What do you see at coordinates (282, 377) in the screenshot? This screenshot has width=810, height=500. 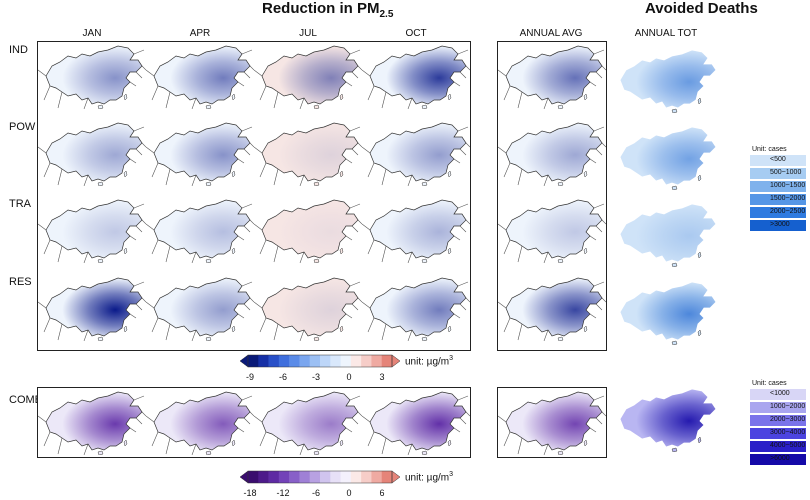 I see `colorbar-top-tick-2: -6` at bounding box center [282, 377].